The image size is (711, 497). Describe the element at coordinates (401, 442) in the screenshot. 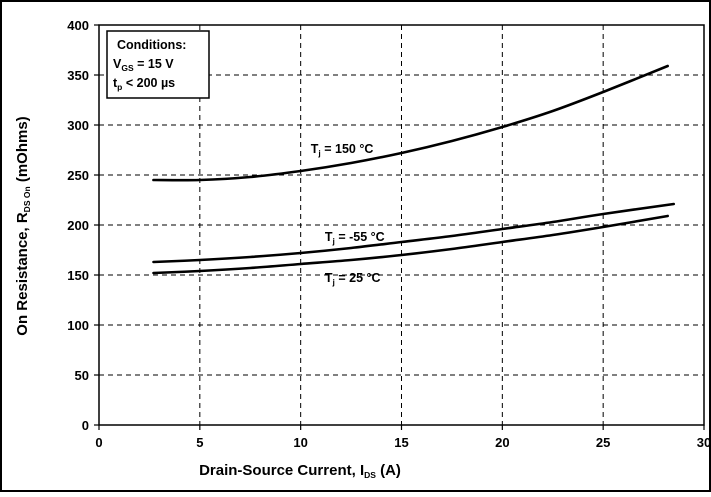

I see `x-tick-label: 15` at that location.